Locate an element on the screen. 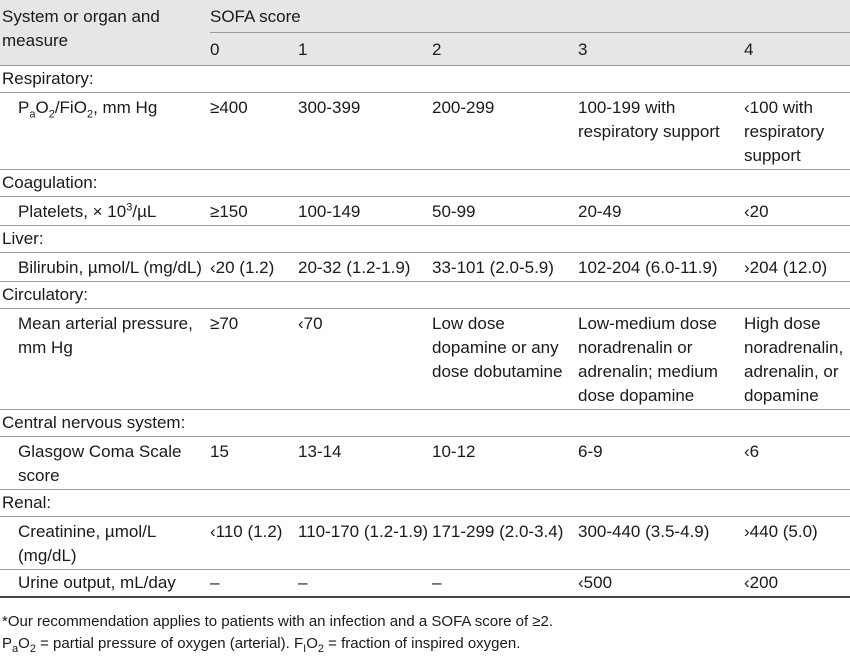  table-cell: ≥150 is located at coordinates (254, 211).